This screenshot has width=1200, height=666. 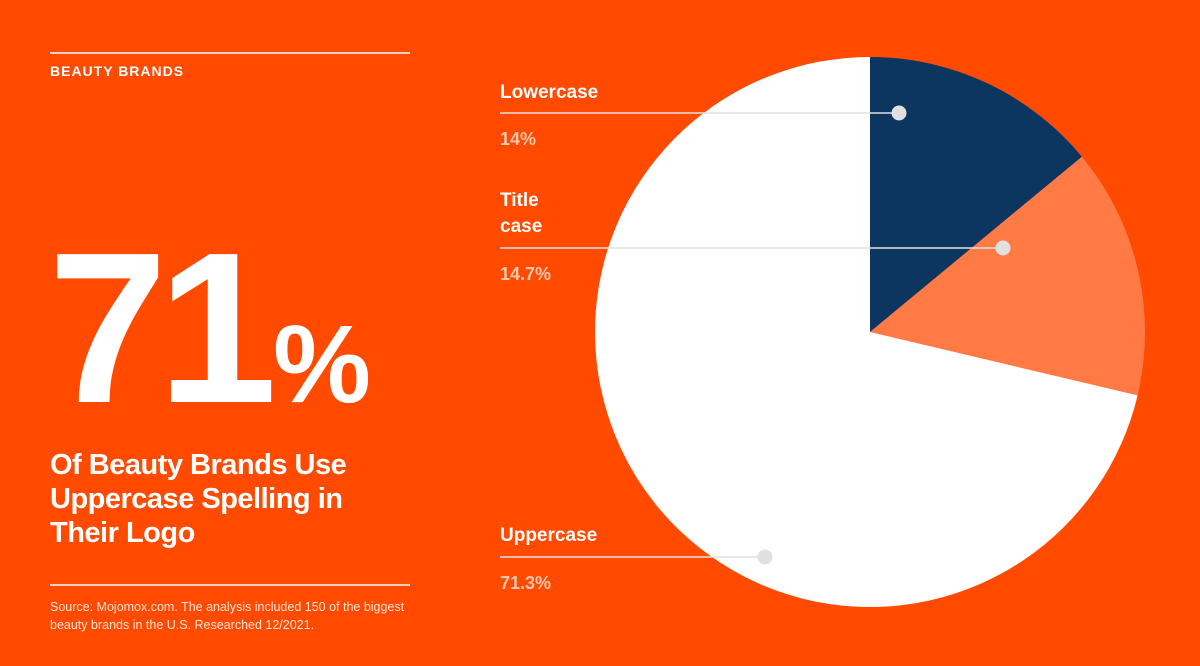 What do you see at coordinates (765, 557) in the screenshot?
I see `leader-dot-uppercase` at bounding box center [765, 557].